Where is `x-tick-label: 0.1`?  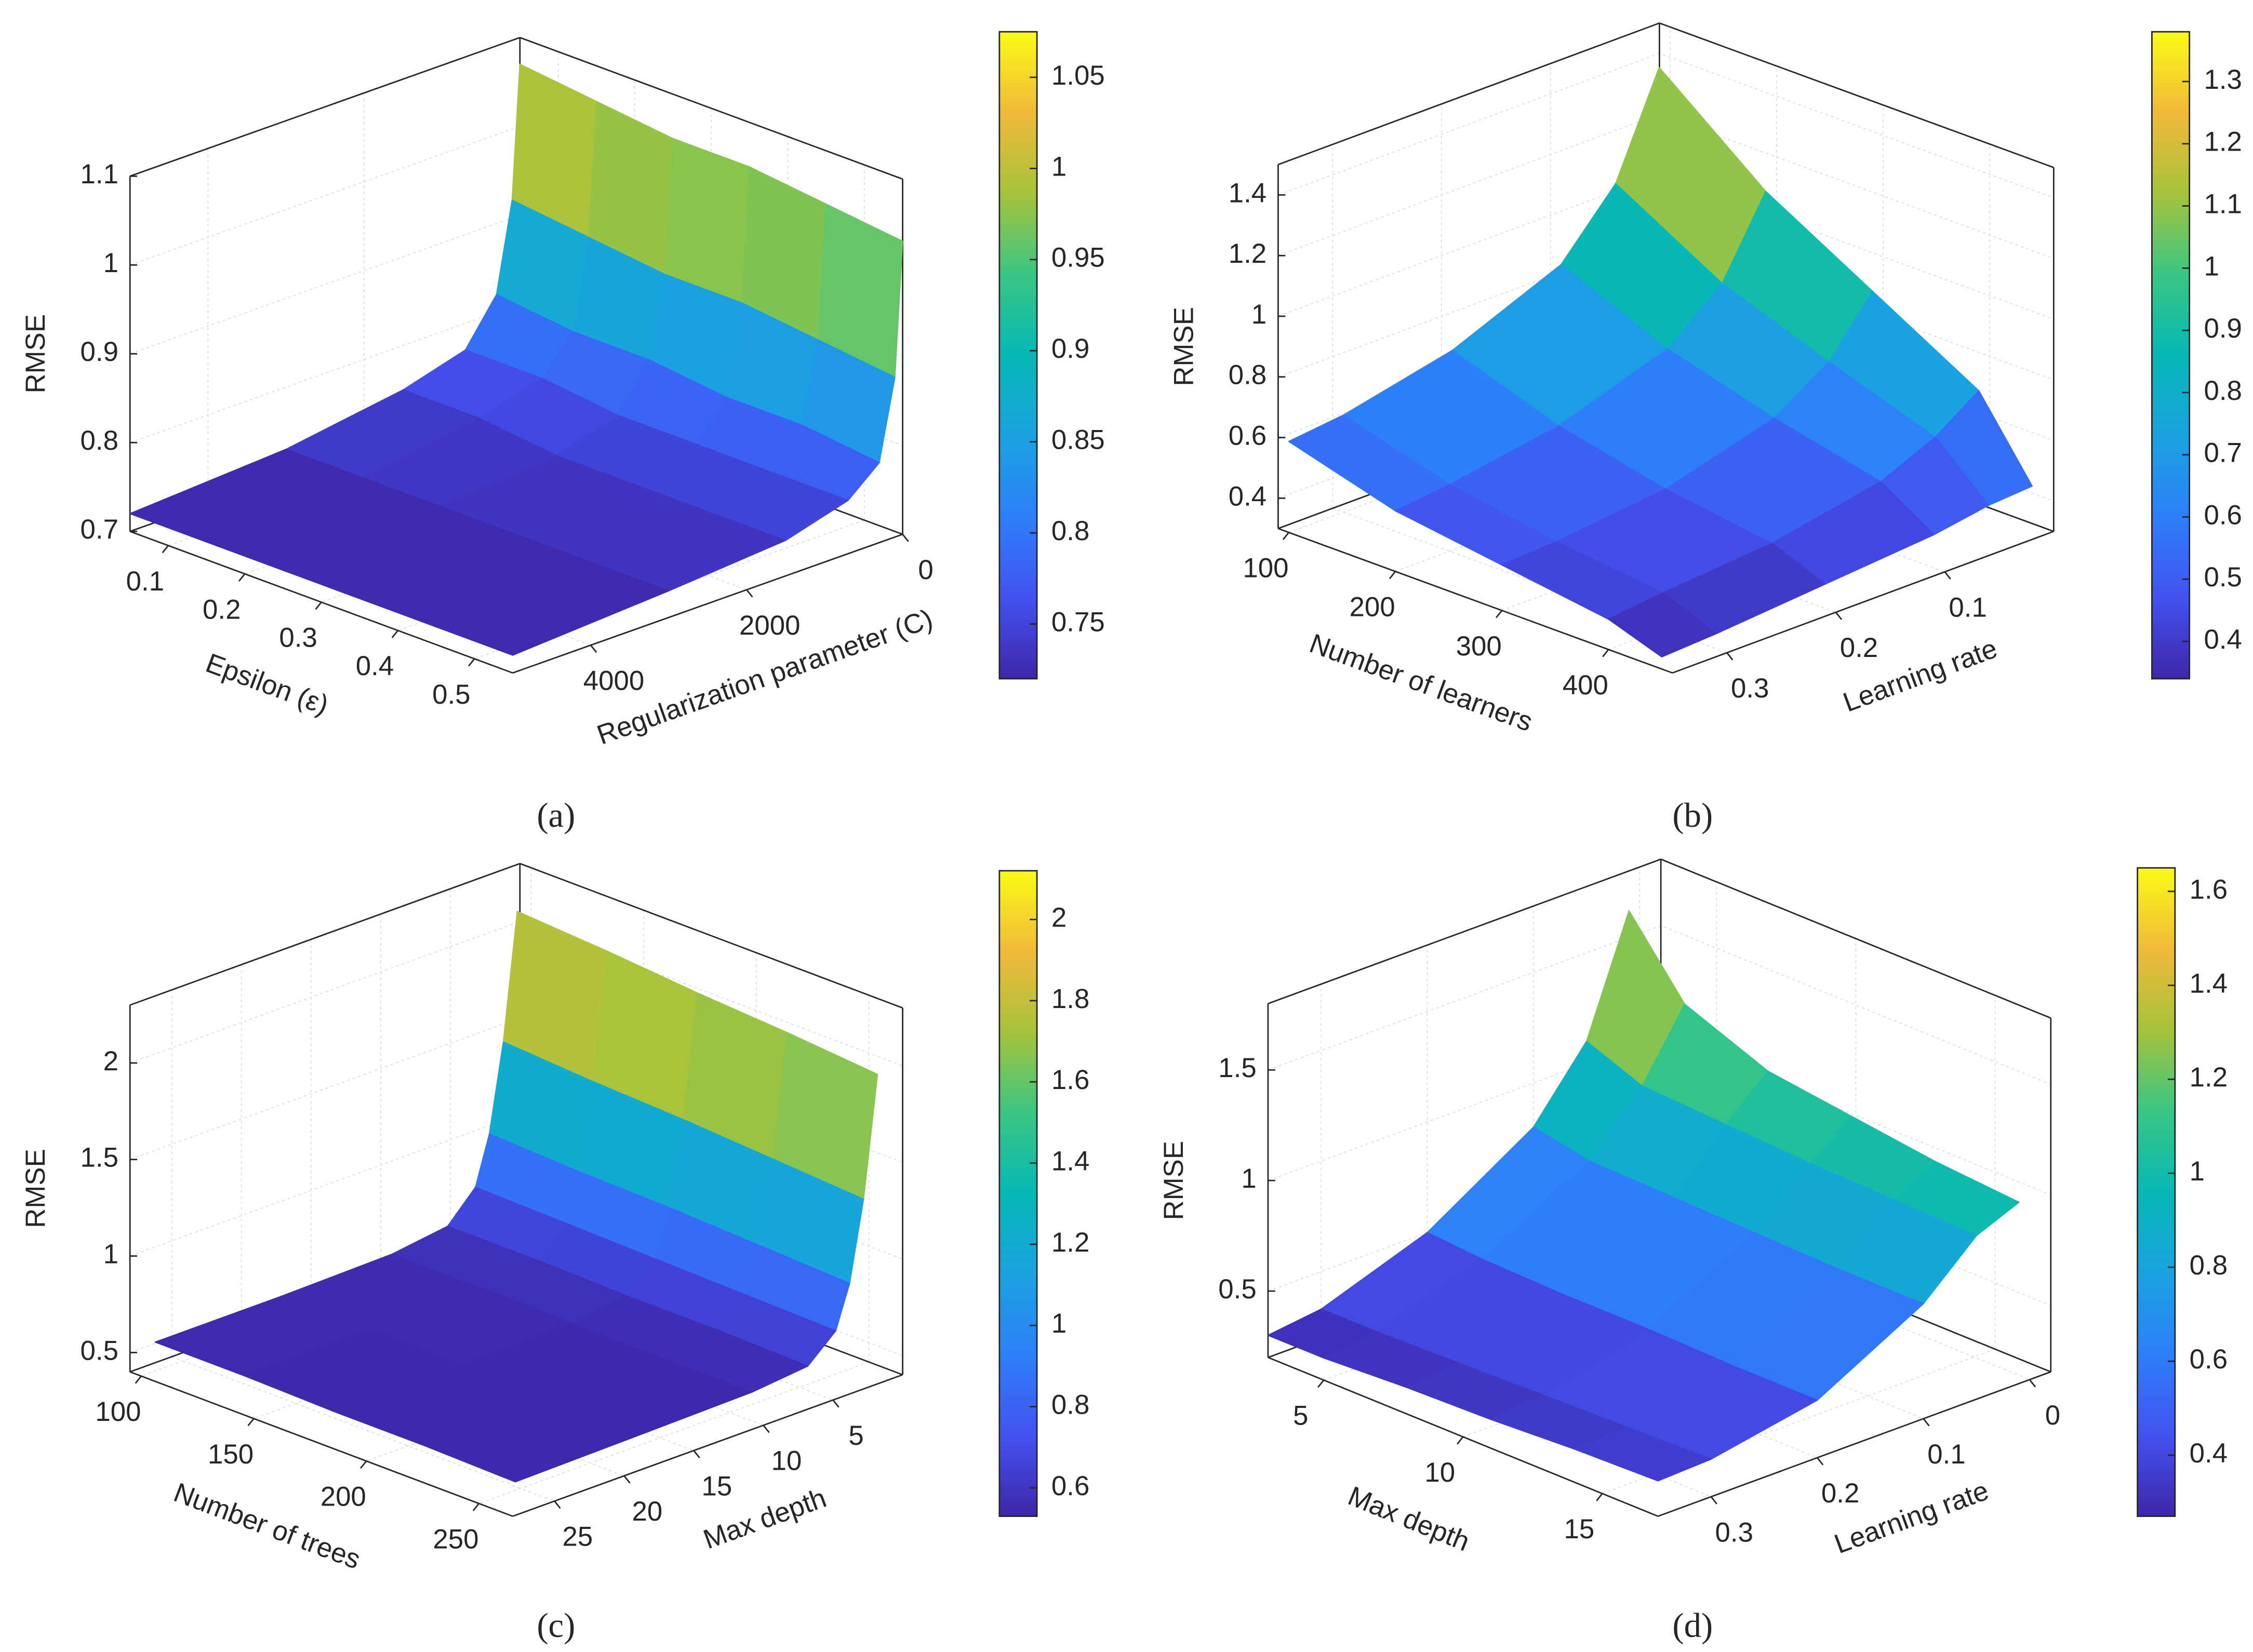
x-tick-label: 0.1 is located at coordinates (145, 581).